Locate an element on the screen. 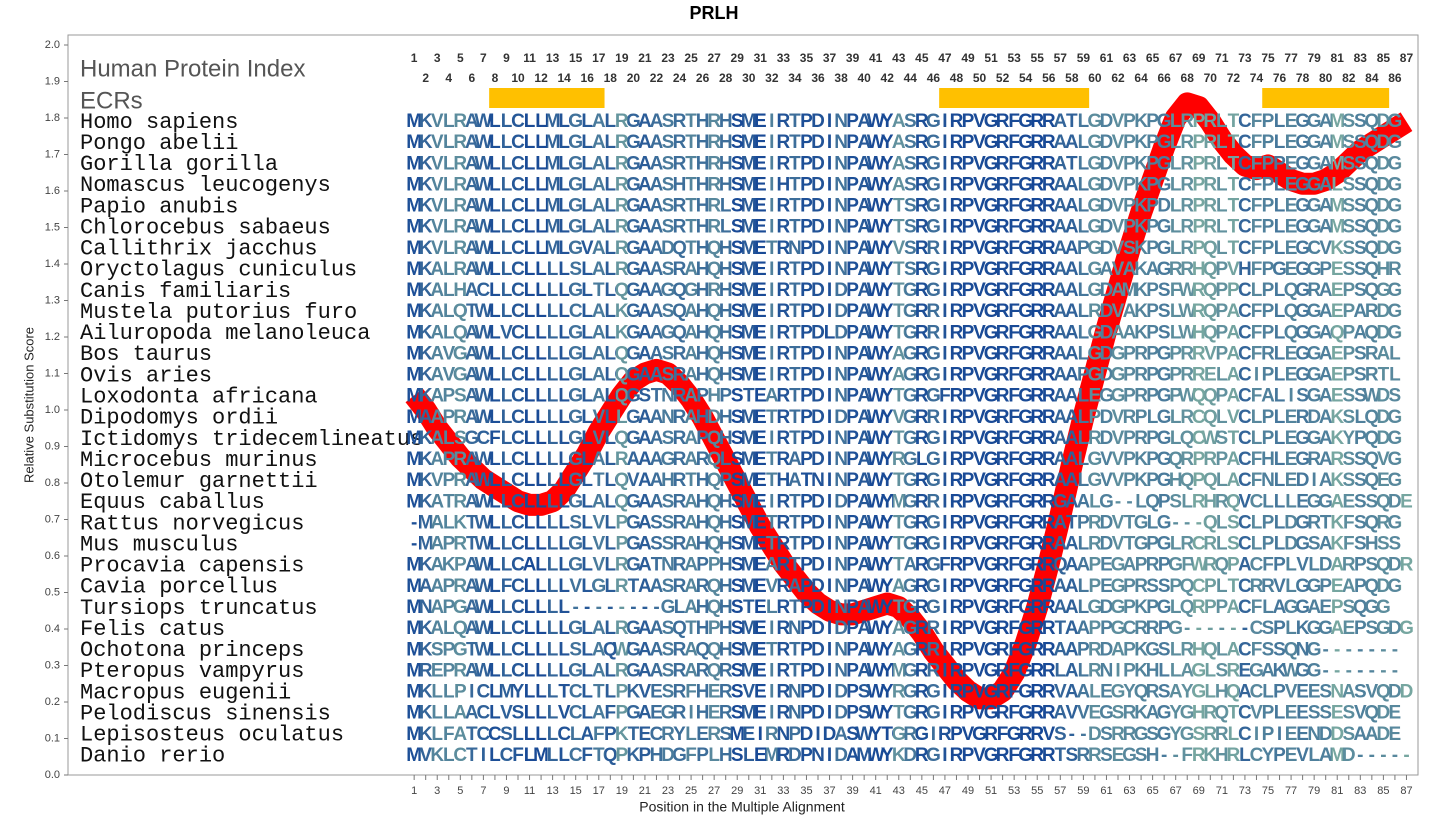 This screenshot has height=825, width=1430. species-name: Chlorocebus sabaeus is located at coordinates (205, 227).